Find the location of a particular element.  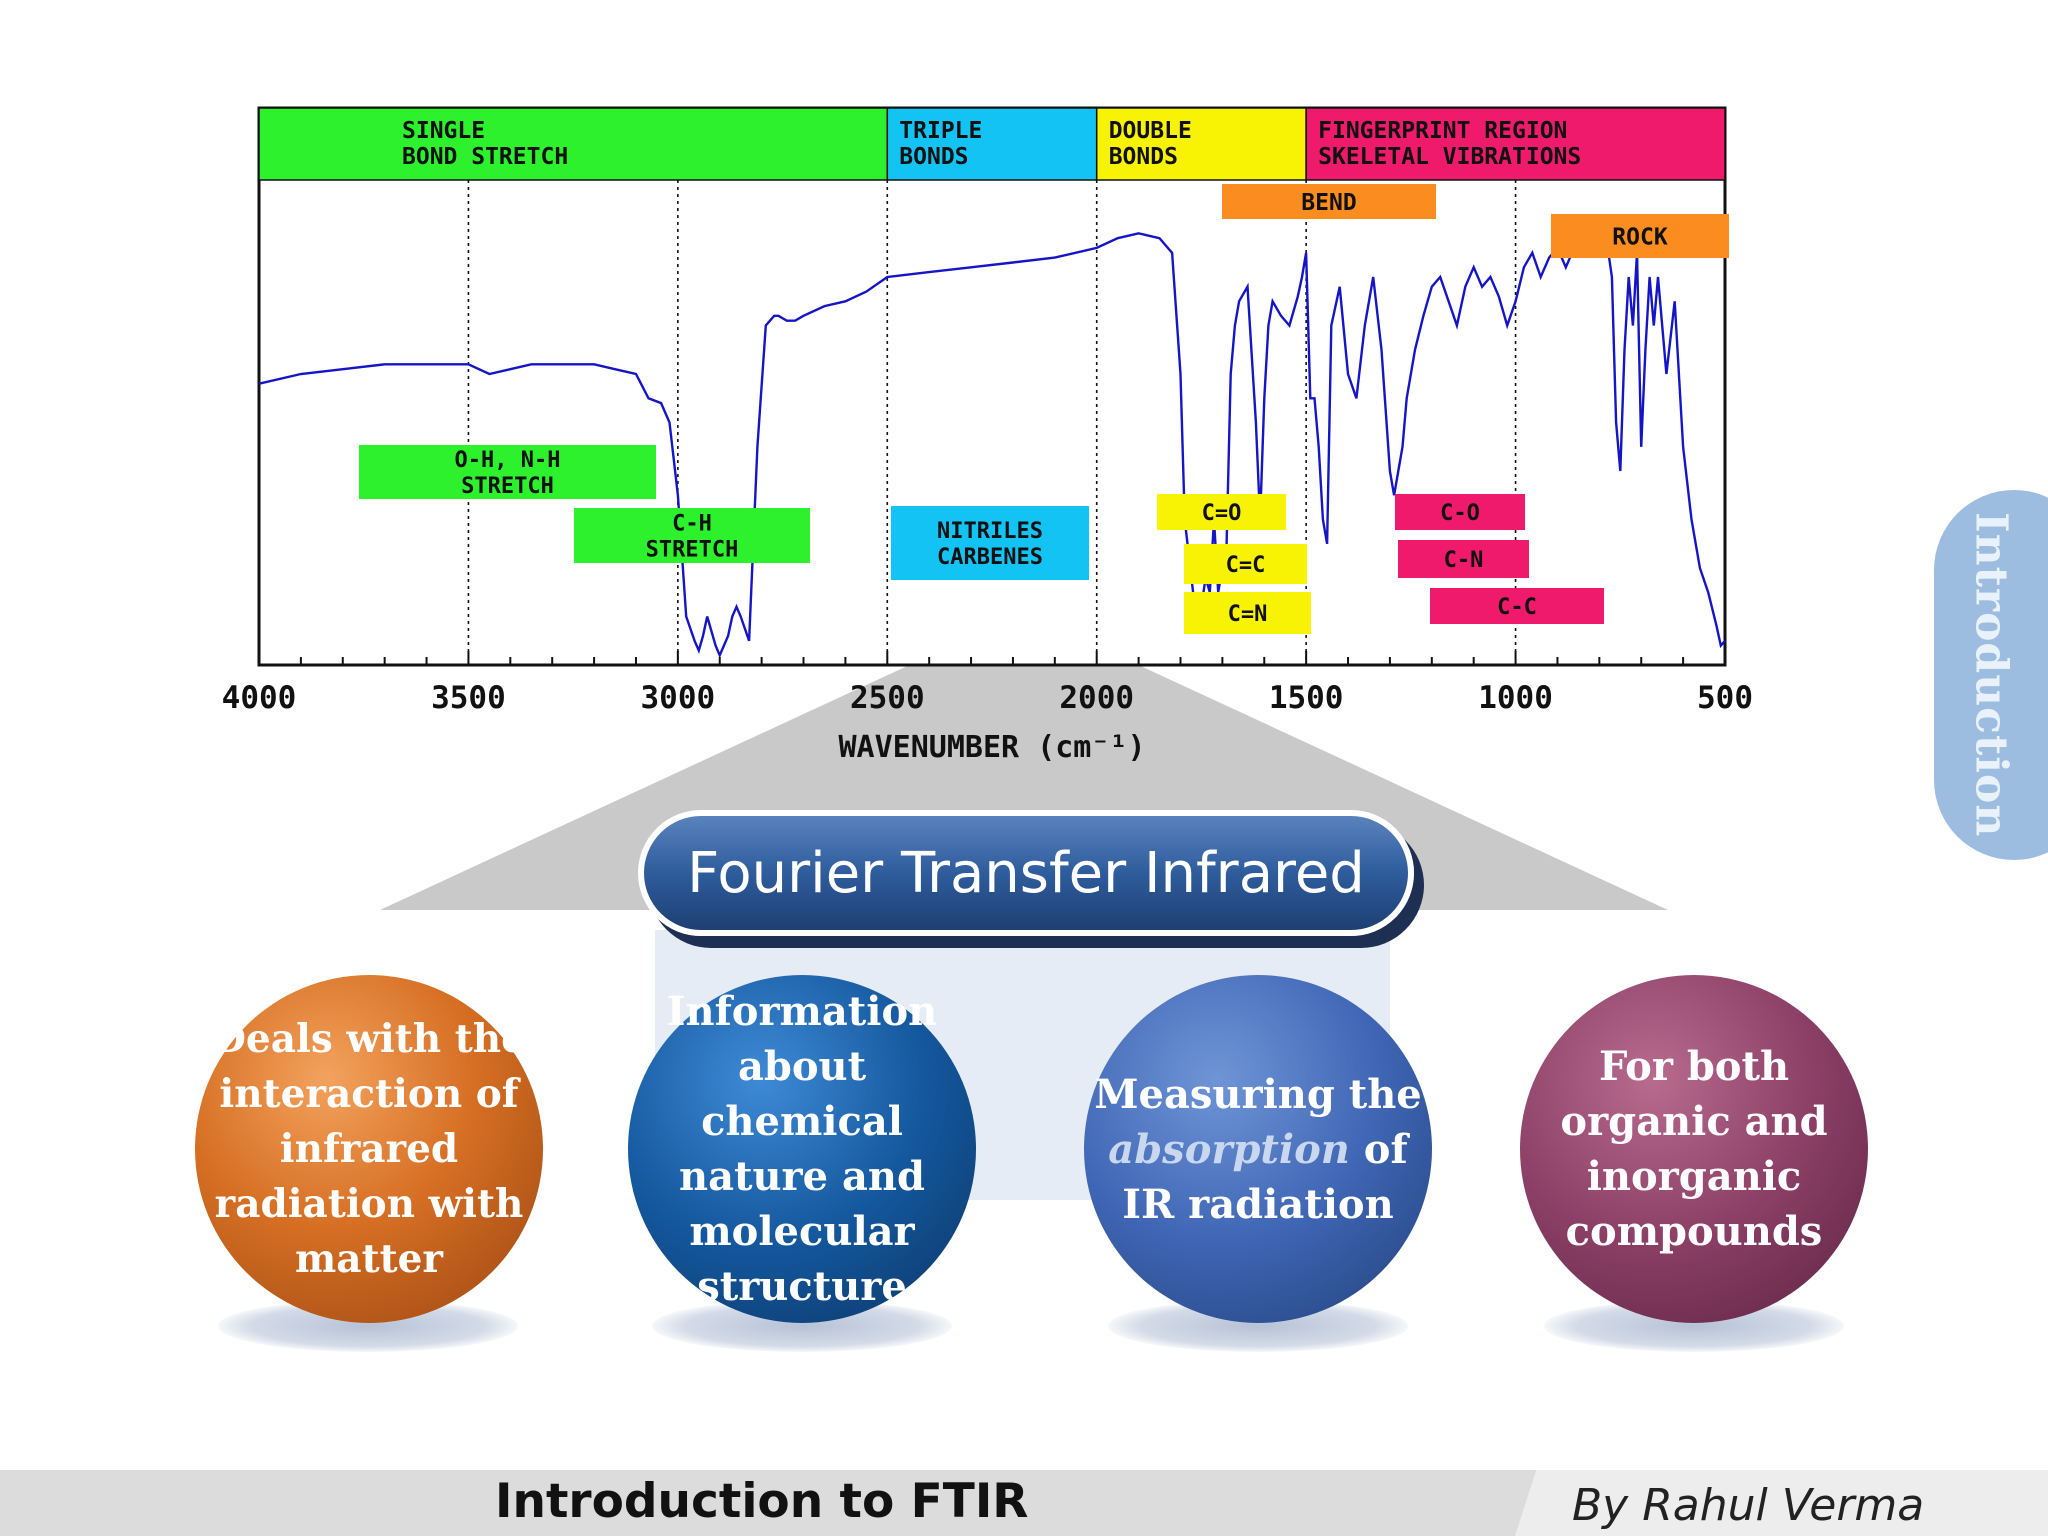

title-banner: Fourier Transfer Infrared is located at coordinates (1026, 873).